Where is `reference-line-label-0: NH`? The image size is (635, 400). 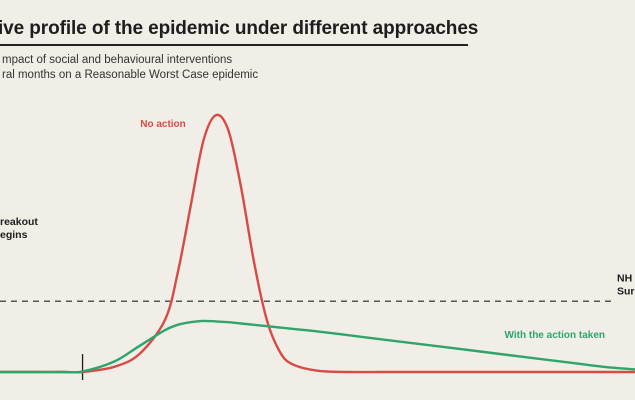
reference-line-label-0: NH is located at coordinates (624, 278).